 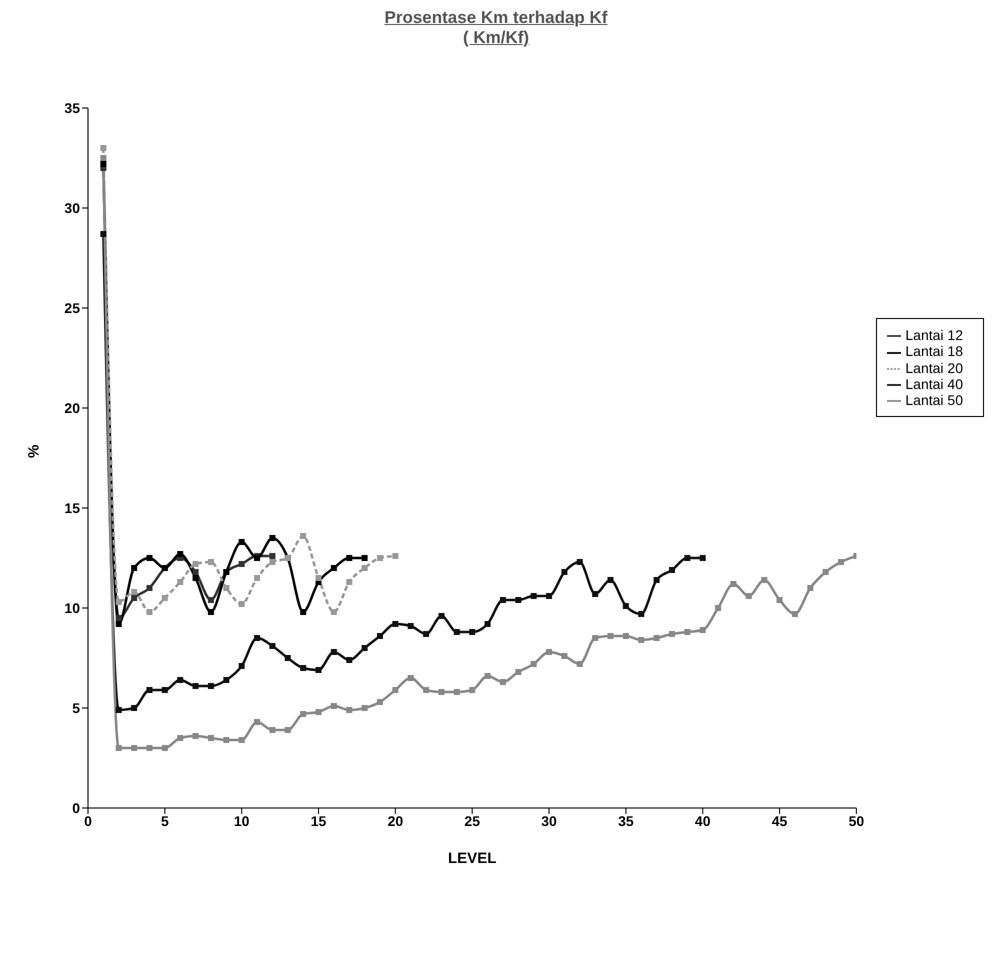 I want to click on y-tick-label: 5, so click(x=76, y=708).